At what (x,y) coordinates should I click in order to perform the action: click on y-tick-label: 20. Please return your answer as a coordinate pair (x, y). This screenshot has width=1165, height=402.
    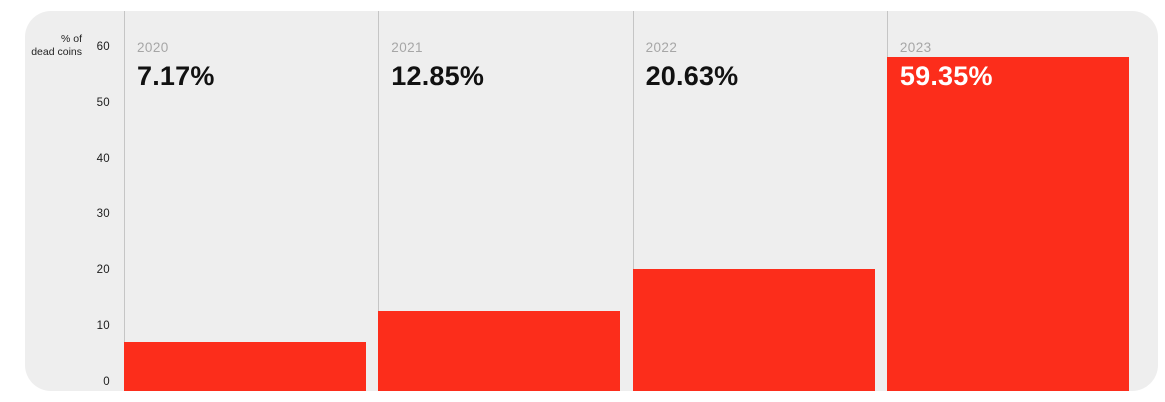
    Looking at the image, I should click on (103, 270).